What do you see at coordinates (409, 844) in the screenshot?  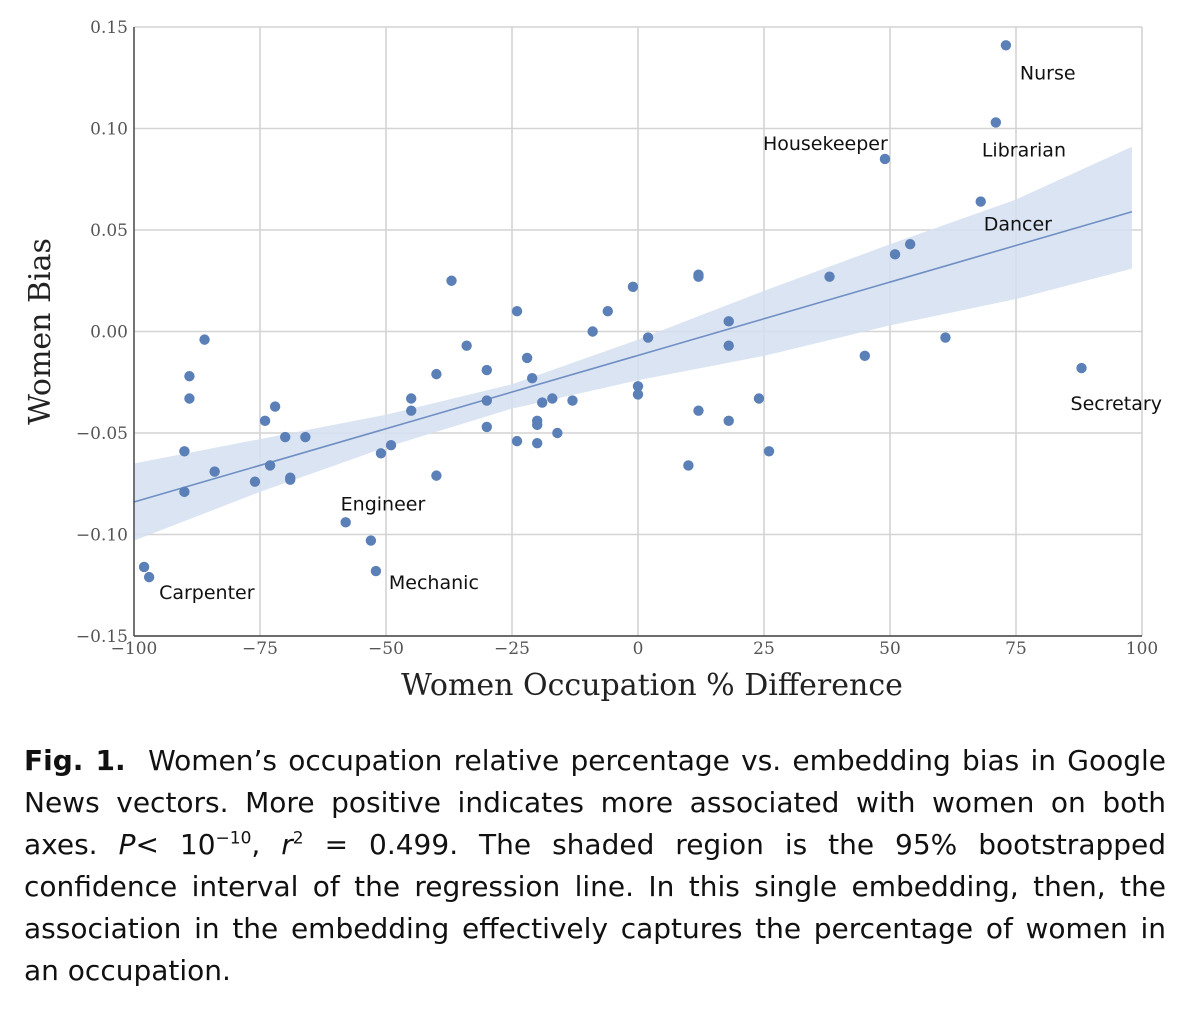 I see `r-squared-value: 0.499` at bounding box center [409, 844].